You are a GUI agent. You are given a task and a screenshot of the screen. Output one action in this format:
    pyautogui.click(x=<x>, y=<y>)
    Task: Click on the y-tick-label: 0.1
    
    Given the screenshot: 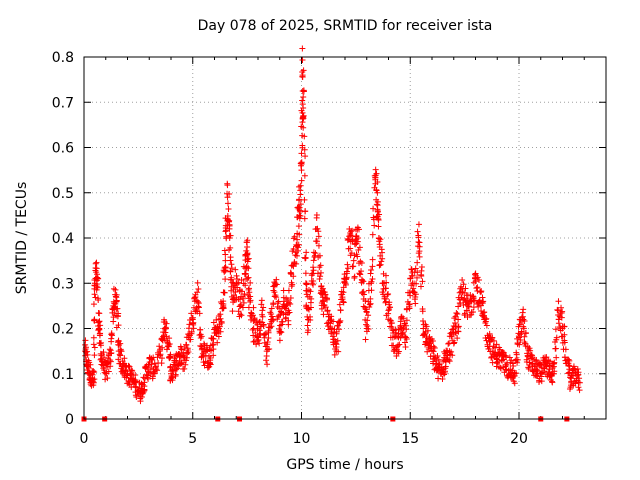 What is the action you would take?
    pyautogui.click(x=63, y=375)
    